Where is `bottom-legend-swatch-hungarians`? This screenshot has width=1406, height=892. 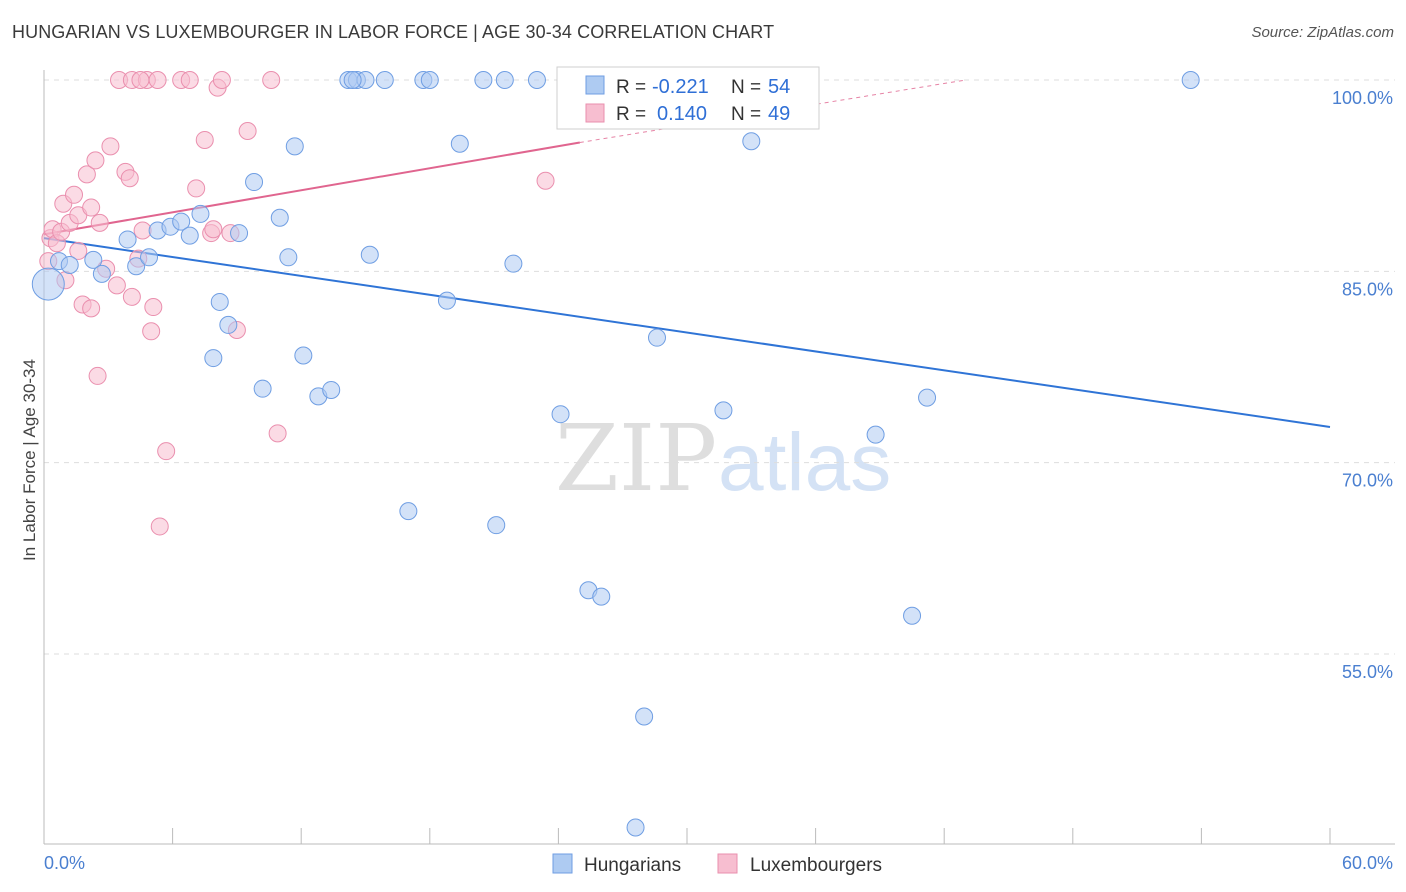 bottom-legend-swatch-hungarians is located at coordinates (562, 863).